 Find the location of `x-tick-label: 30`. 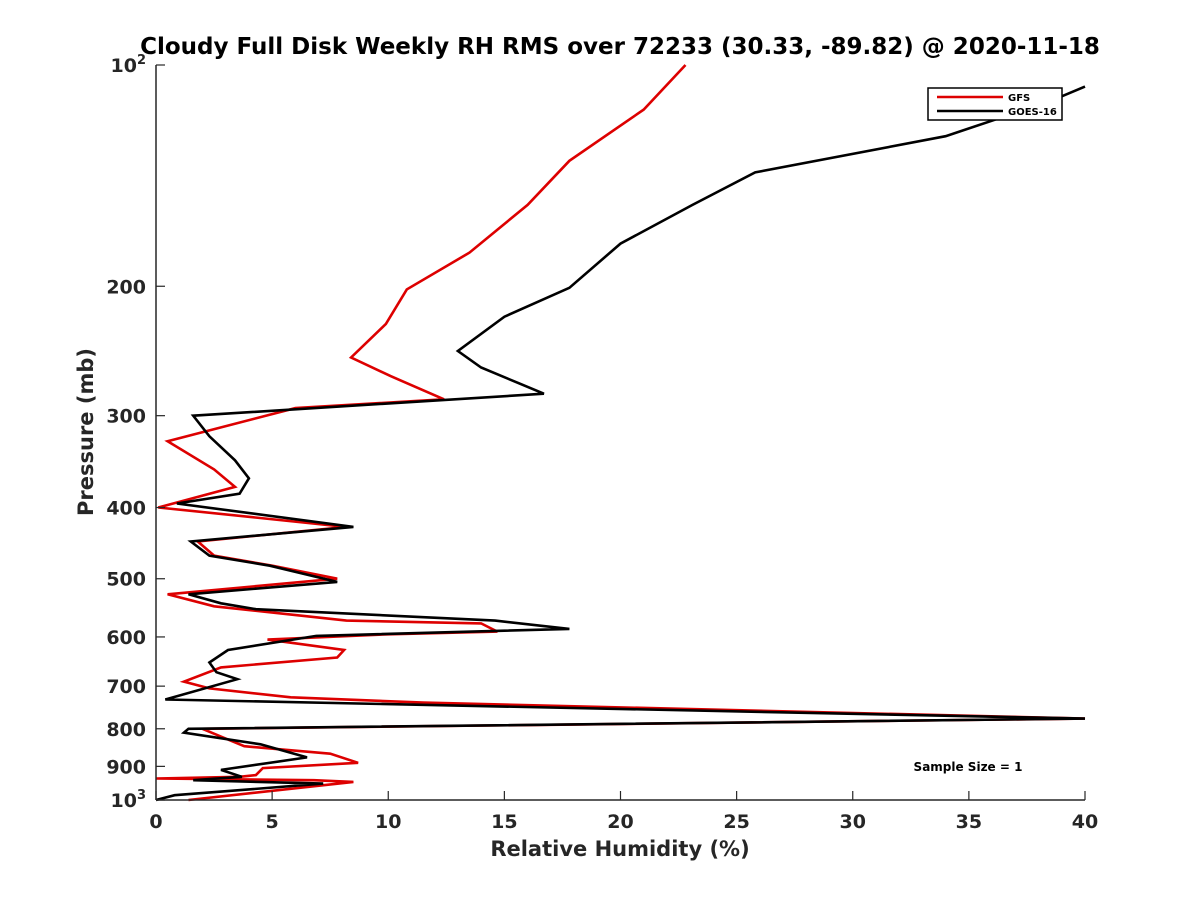

x-tick-label: 30 is located at coordinates (853, 822).